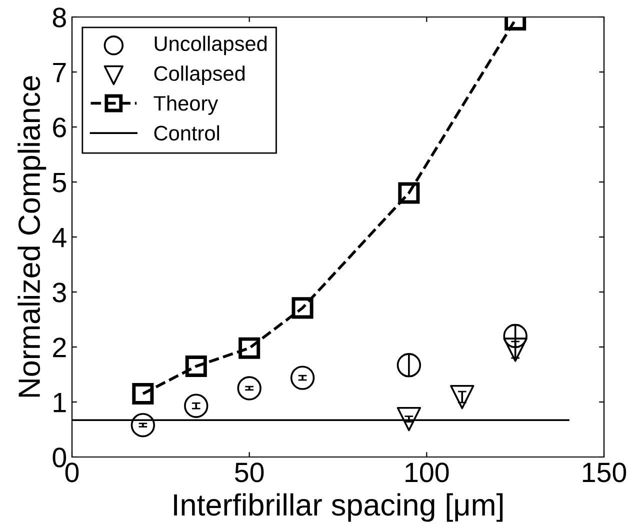 This screenshot has width=630, height=527. I want to click on x-axis-title: Interfibrillar spacing [μm], so click(338, 507).